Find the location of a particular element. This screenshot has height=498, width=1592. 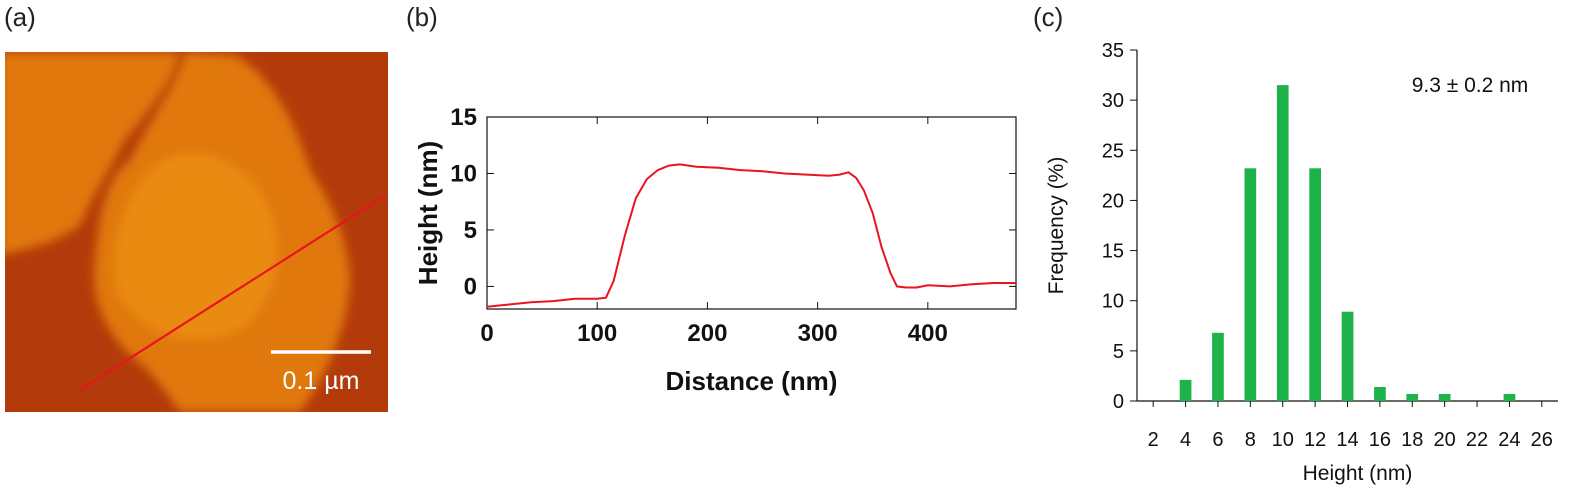

y-tick-label: 35 is located at coordinates (1113, 51).